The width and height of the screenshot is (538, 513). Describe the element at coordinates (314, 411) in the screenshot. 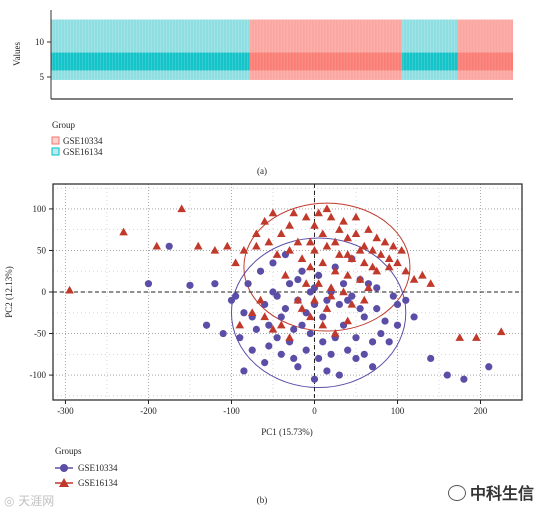

I see `xtick-label: 0` at that location.